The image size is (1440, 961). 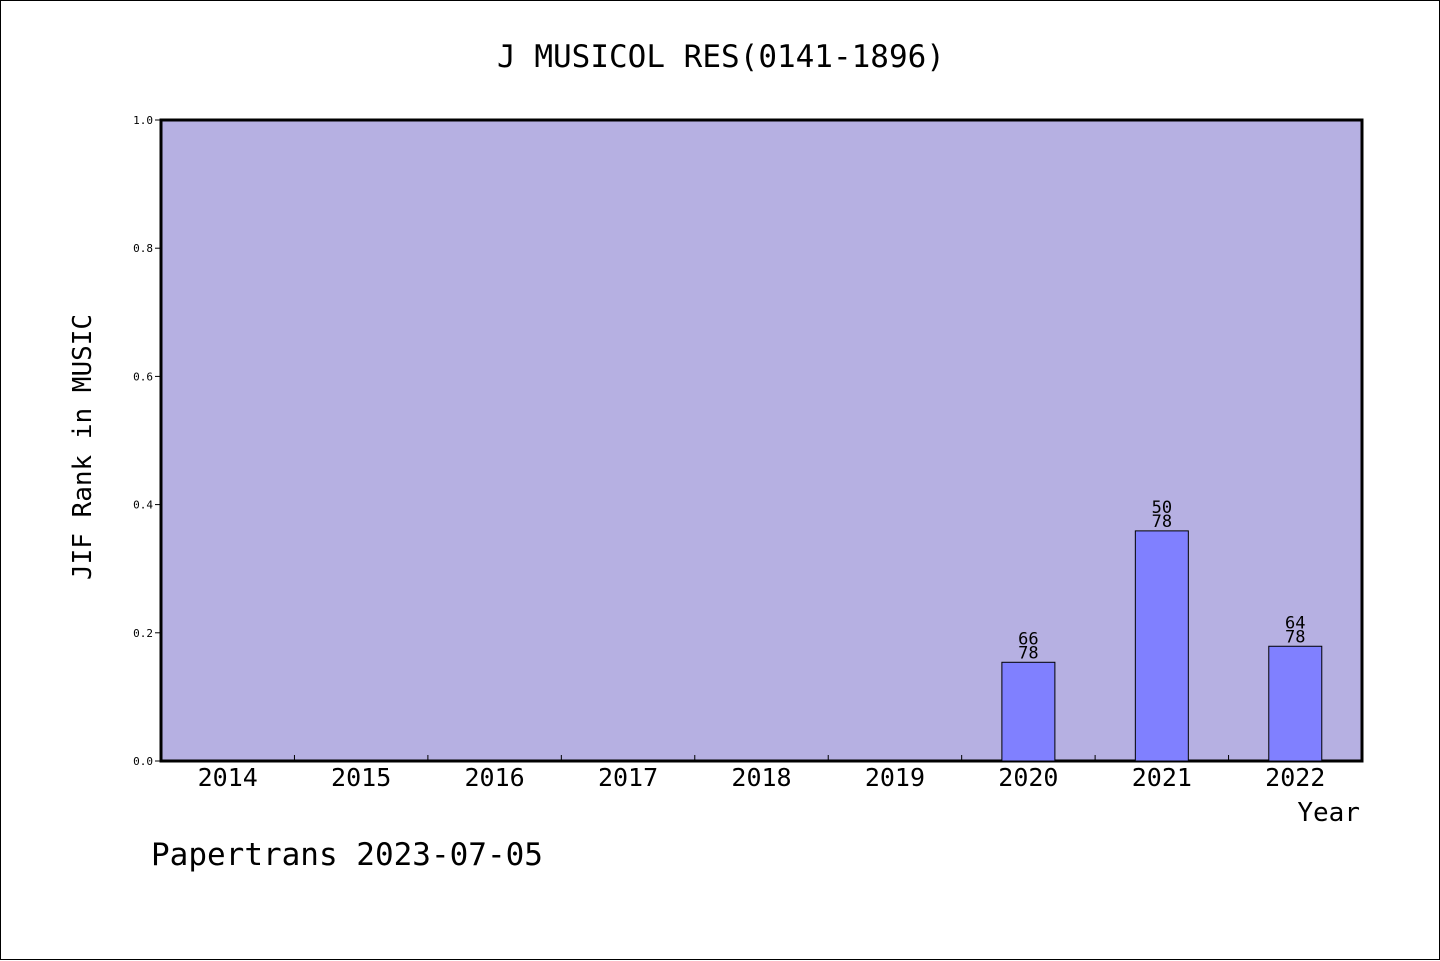 I want to click on x-axis: 2014 2015 2016 2017 2018 2019 2020 2021 2022, so click(x=761, y=773).